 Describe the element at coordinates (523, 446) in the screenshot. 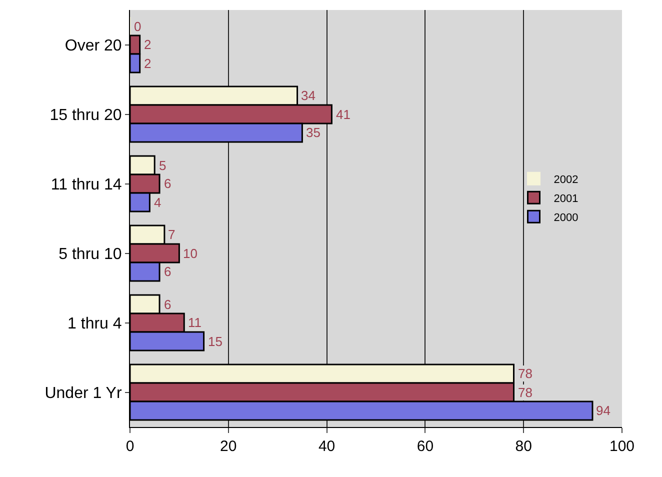

I see `x-tick-label: 80` at that location.